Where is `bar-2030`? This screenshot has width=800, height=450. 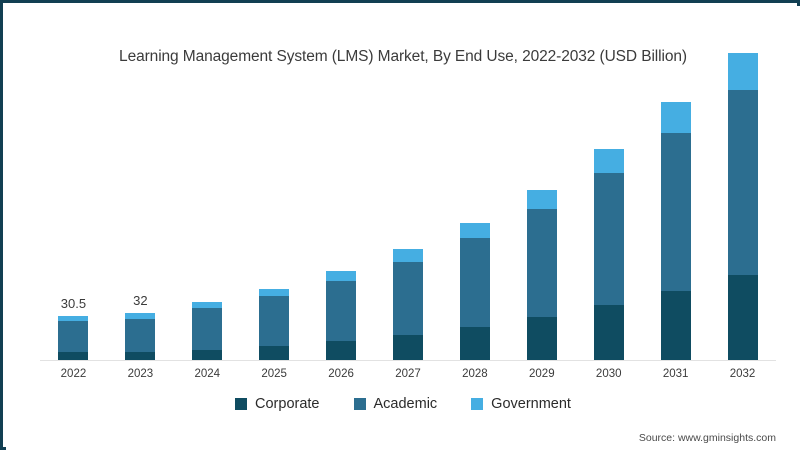 bar-2030 is located at coordinates (608, 254).